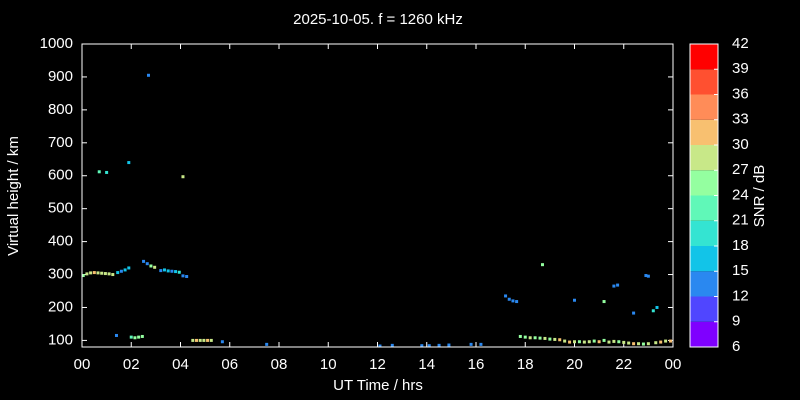  I want to click on y-tick-label: 500, so click(60, 208).